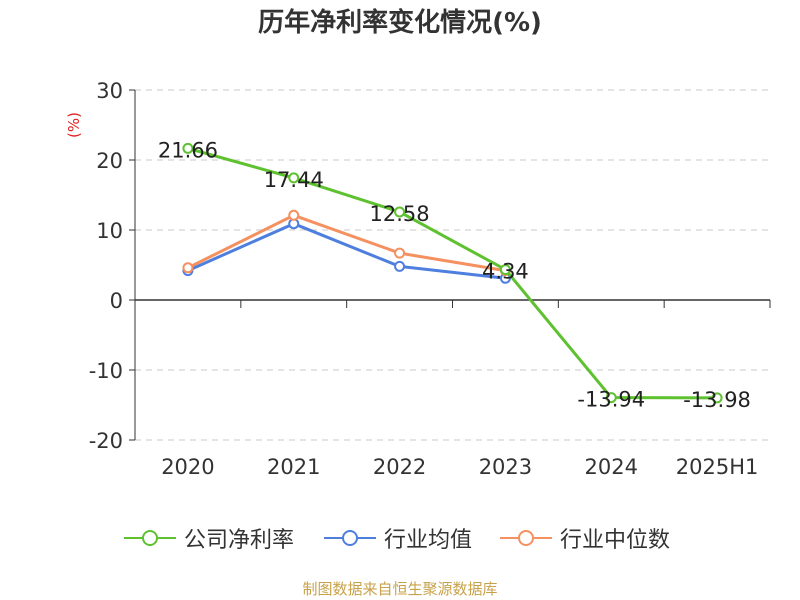 Image resolution: width=800 pixels, height=600 pixels. I want to click on legend-label: 行业中位数, so click(615, 540).